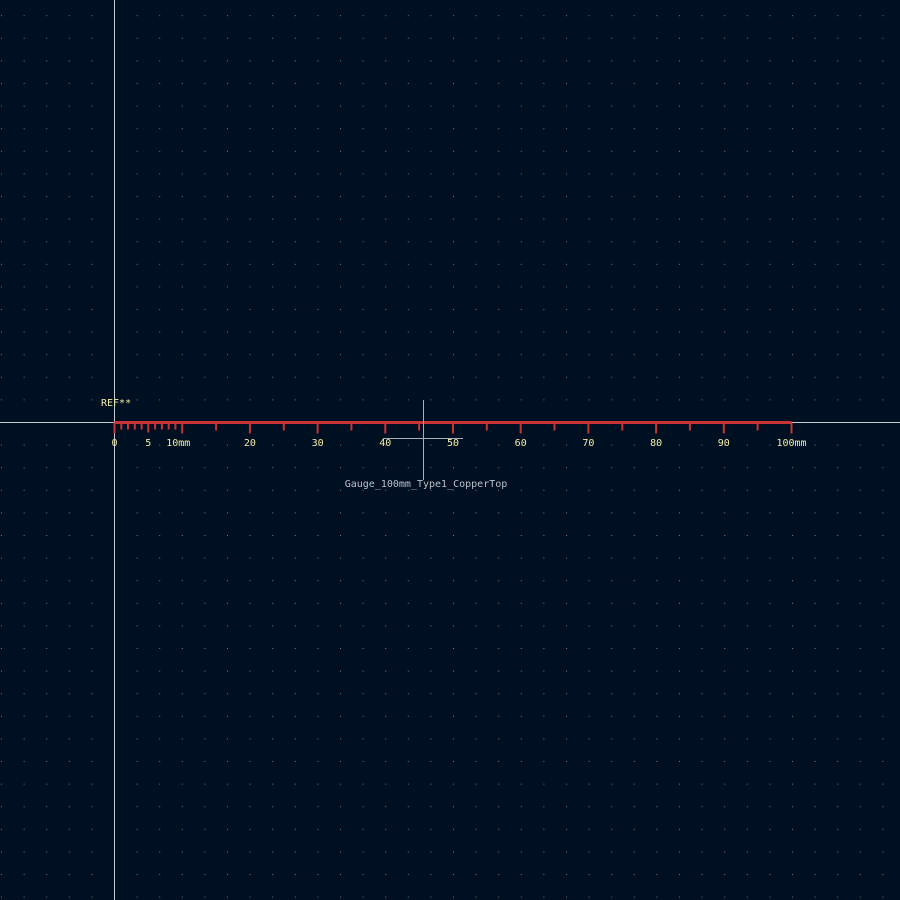 This screenshot has width=900, height=900. Describe the element at coordinates (426, 484) in the screenshot. I see `footprint-value-label: Gauge_100mm_Type1_CopperTop` at that location.